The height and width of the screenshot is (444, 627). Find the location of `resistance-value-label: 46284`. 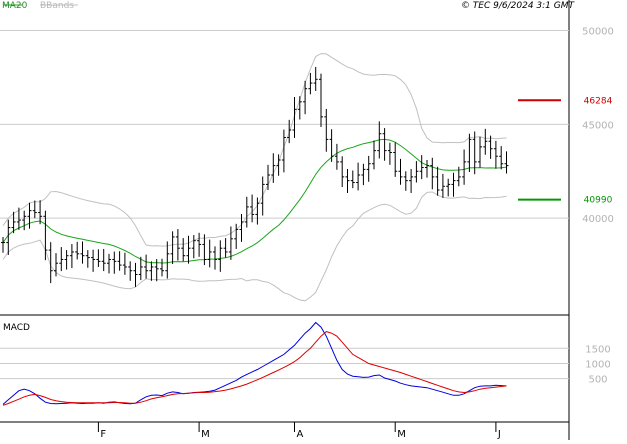

resistance-value-label: 46284 is located at coordinates (598, 101).